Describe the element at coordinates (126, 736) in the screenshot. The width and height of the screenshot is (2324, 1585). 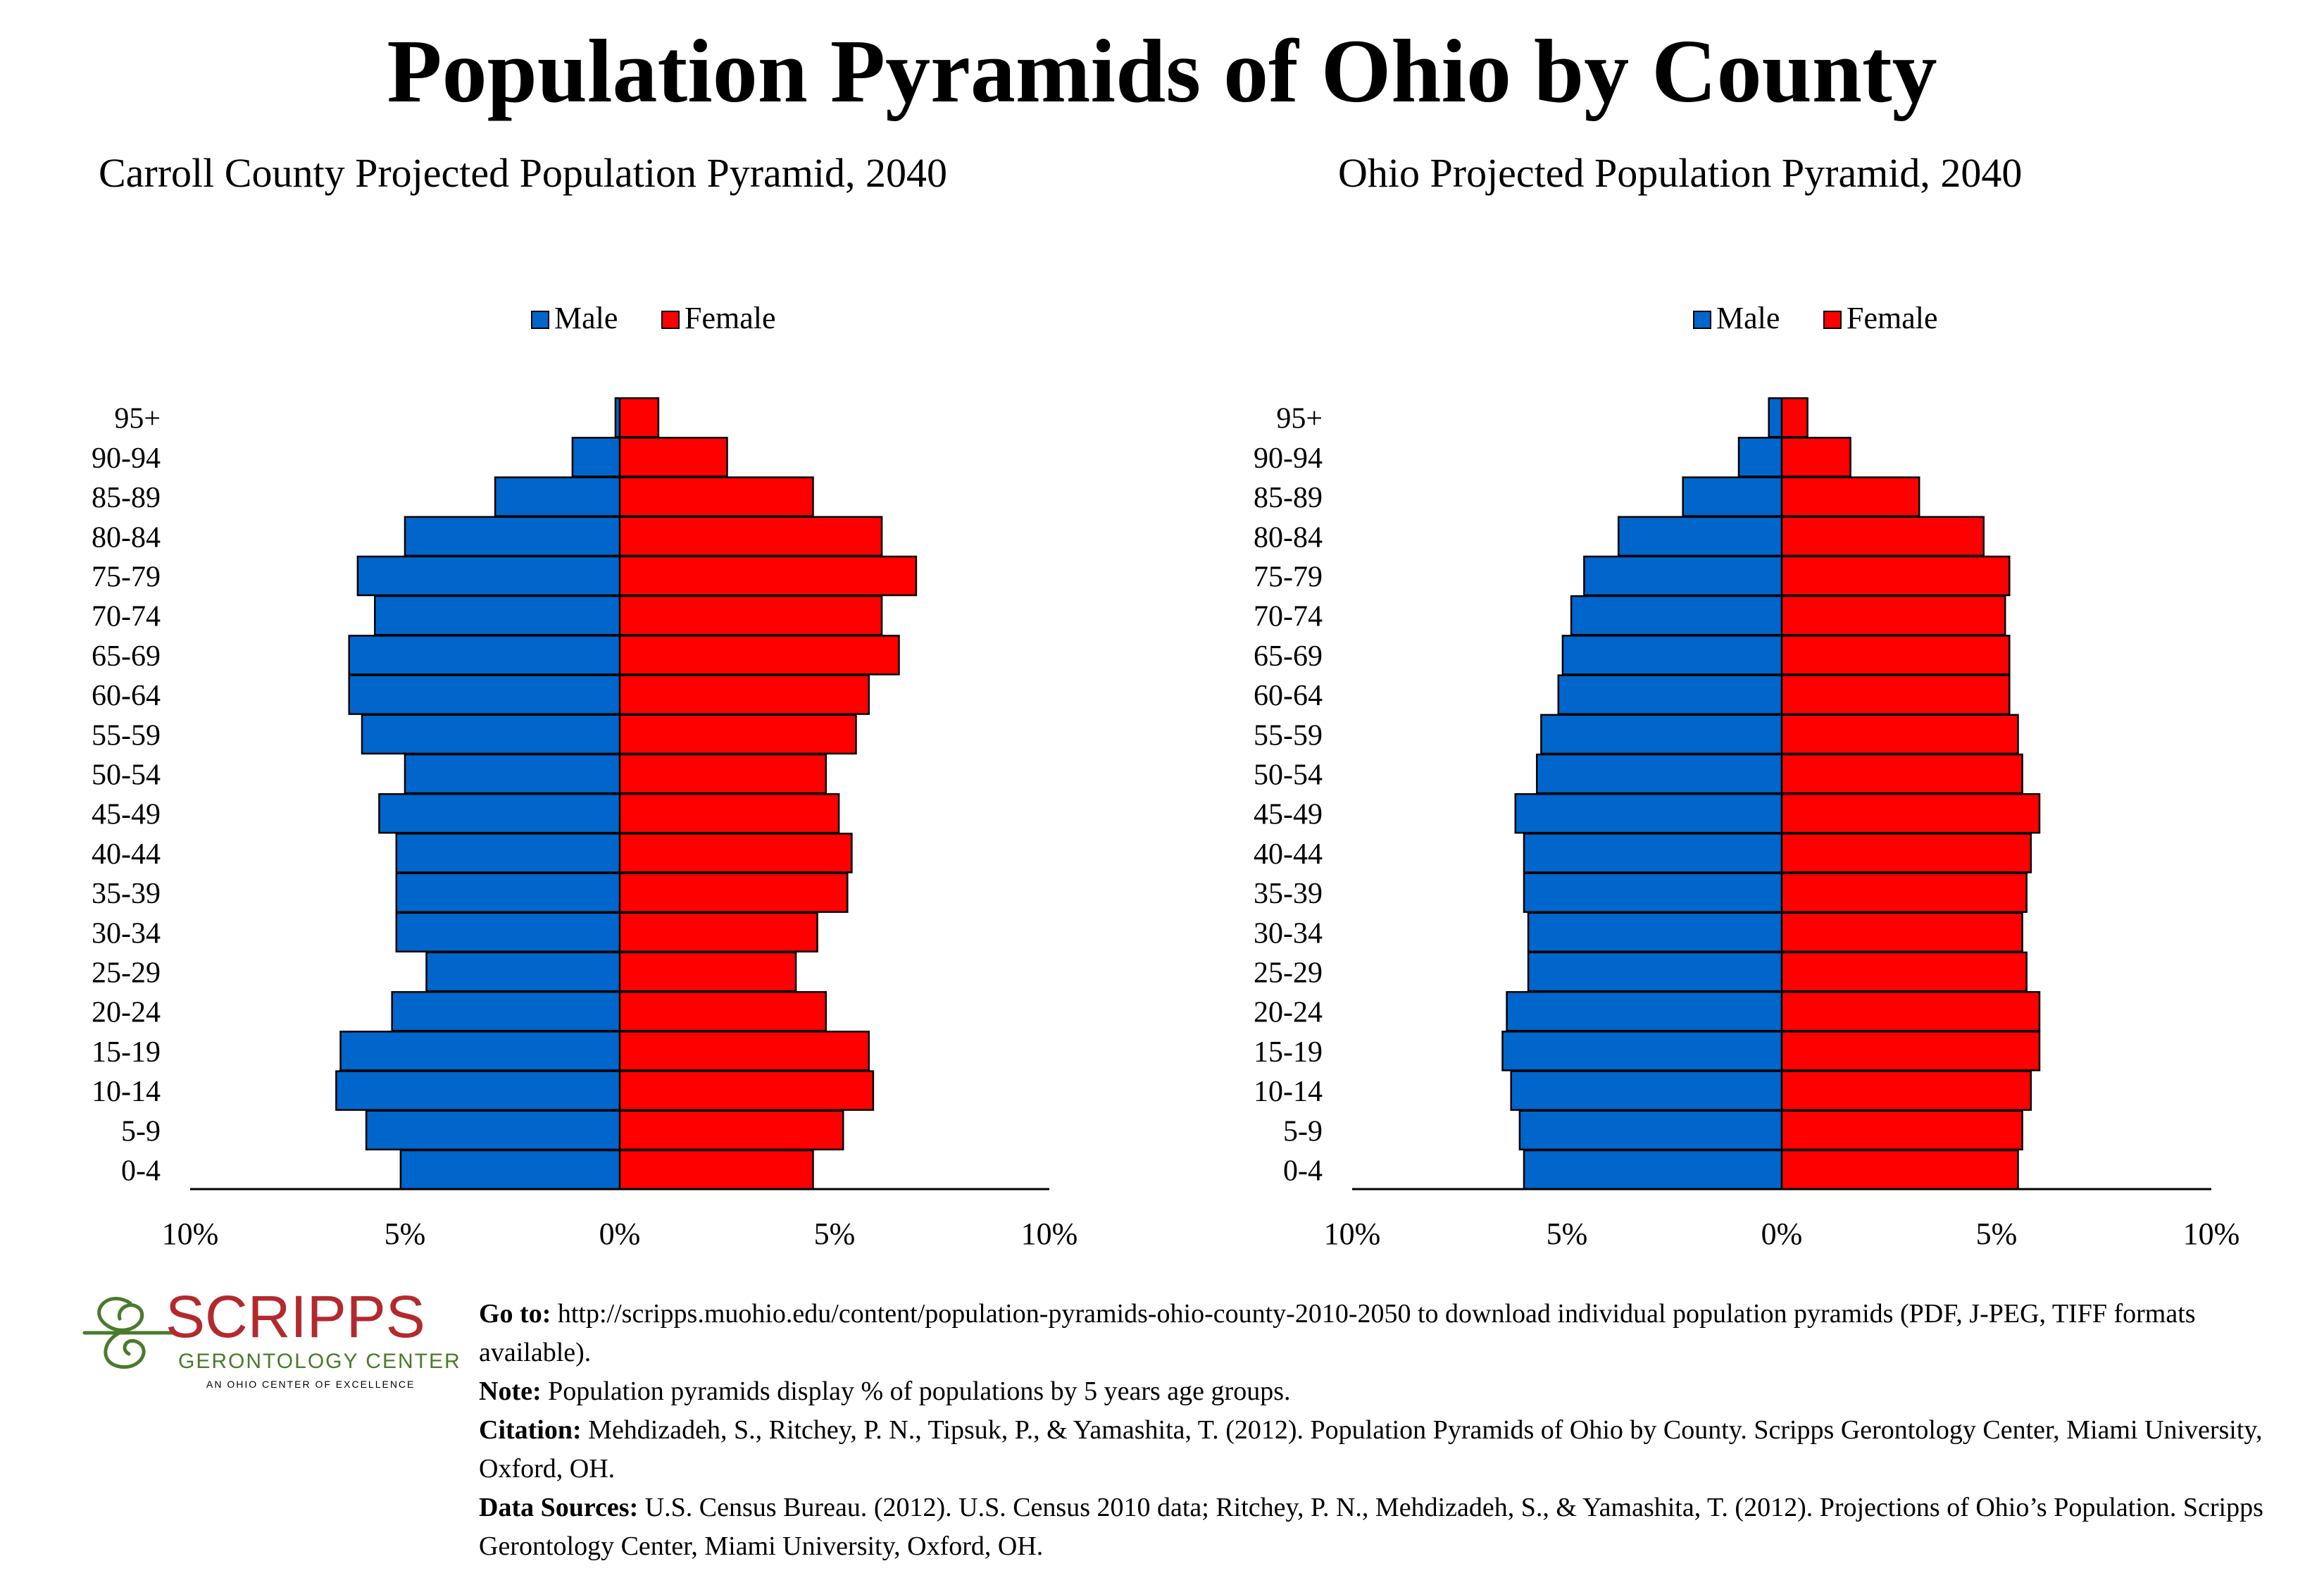
I see `age-label-55-59: 55-59` at that location.